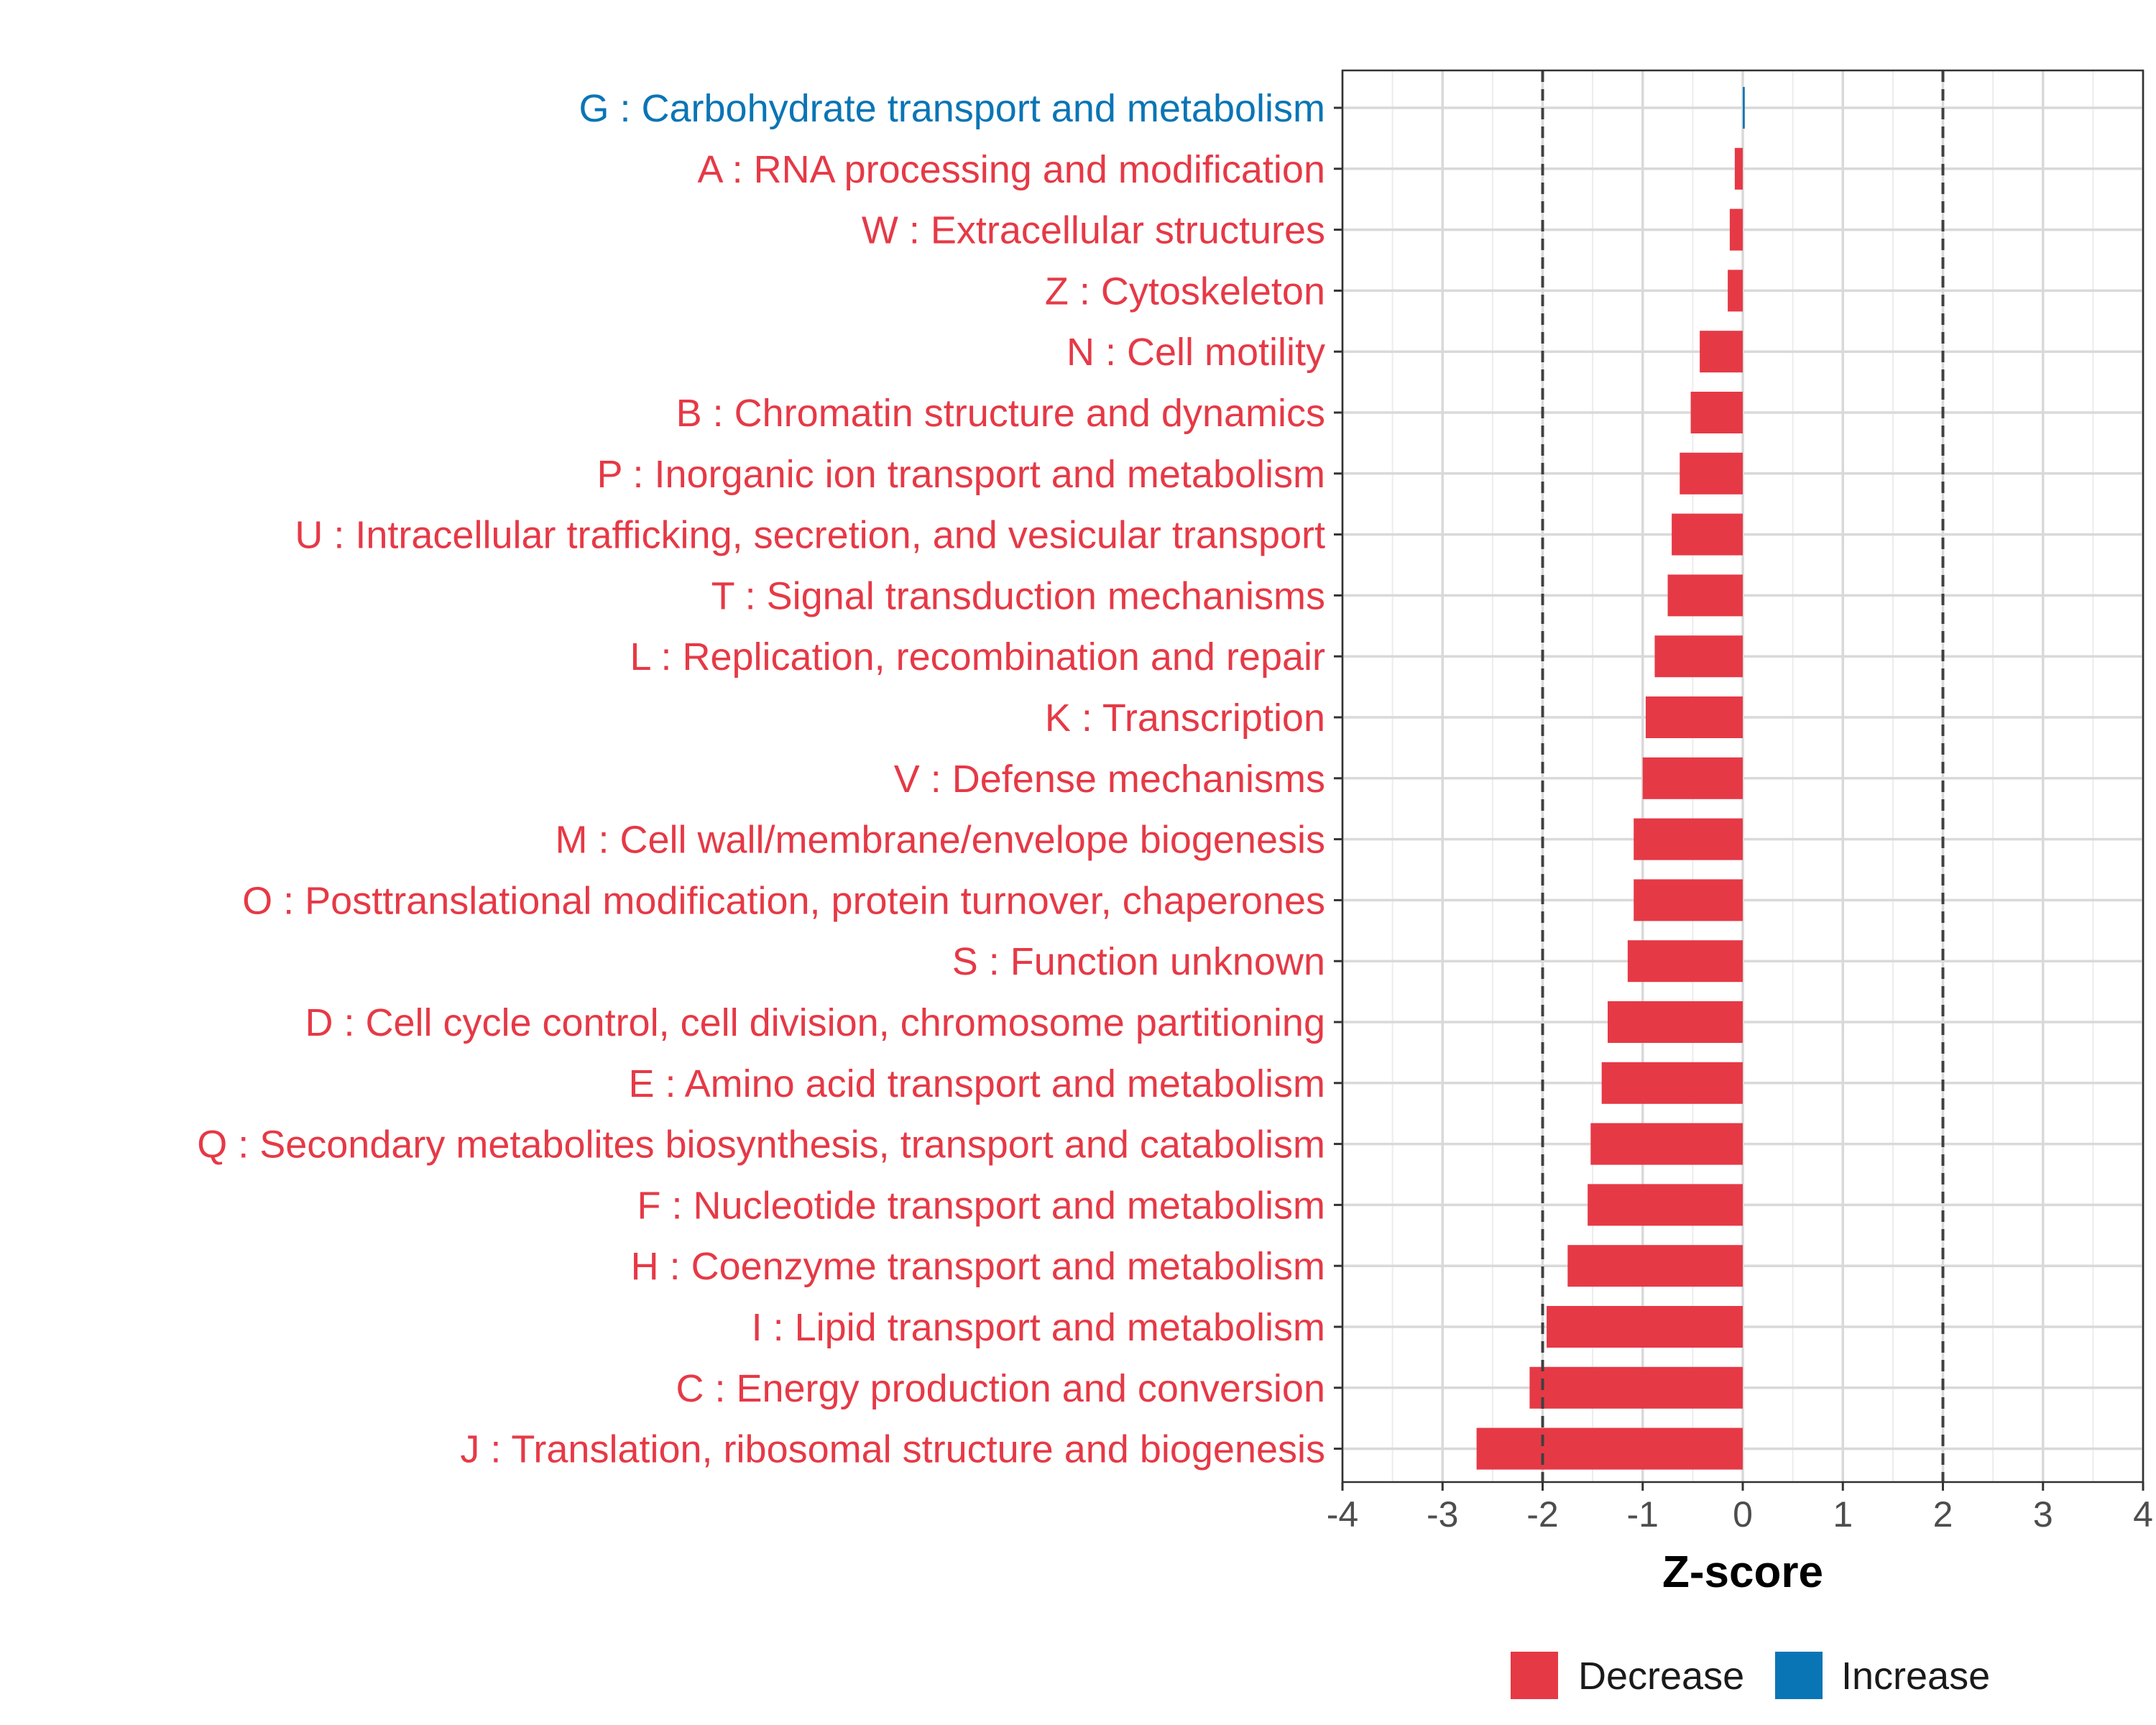 Image resolution: width=2156 pixels, height=1725 pixels. Describe the element at coordinates (1643, 1514) in the screenshot. I see `x-tick-label: -1` at that location.